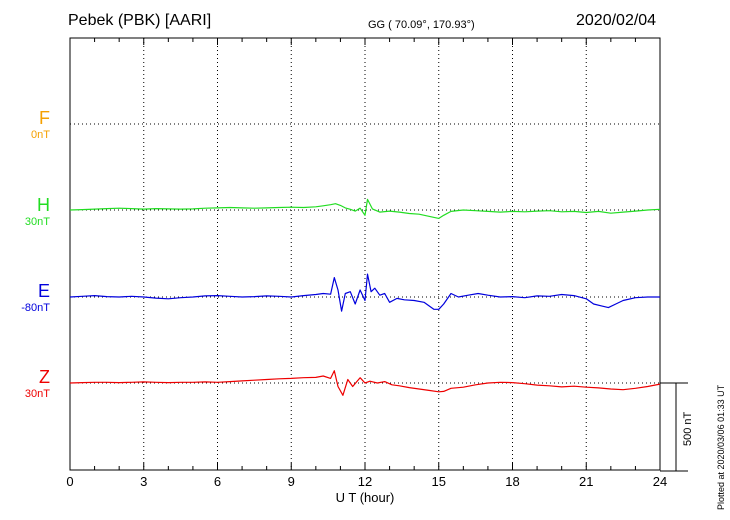 The width and height of the screenshot is (730, 520). Describe the element at coordinates (512, 481) in the screenshot. I see `x-tick-label: 18` at that location.